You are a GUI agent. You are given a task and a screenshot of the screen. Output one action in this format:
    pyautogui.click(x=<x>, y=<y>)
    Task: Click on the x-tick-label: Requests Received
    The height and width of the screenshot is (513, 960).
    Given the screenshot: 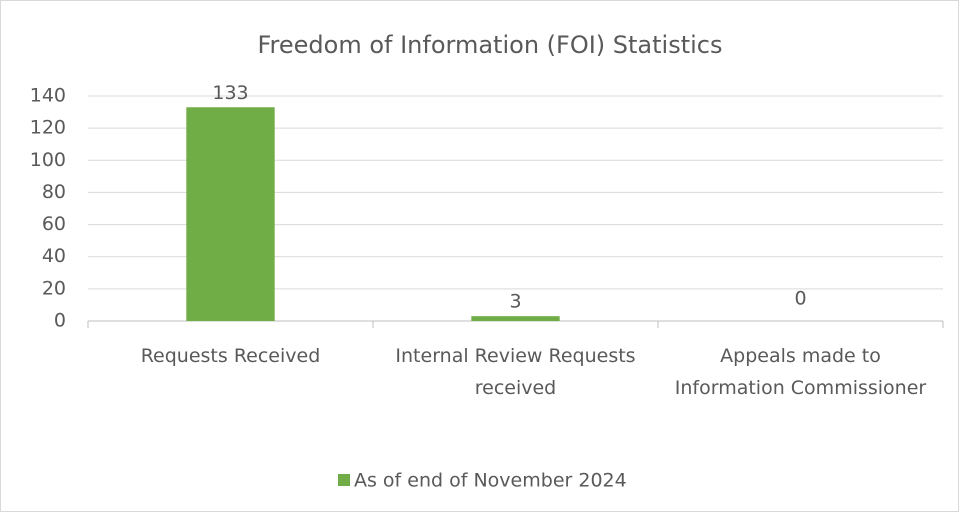 What is the action you would take?
    pyautogui.click(x=231, y=356)
    